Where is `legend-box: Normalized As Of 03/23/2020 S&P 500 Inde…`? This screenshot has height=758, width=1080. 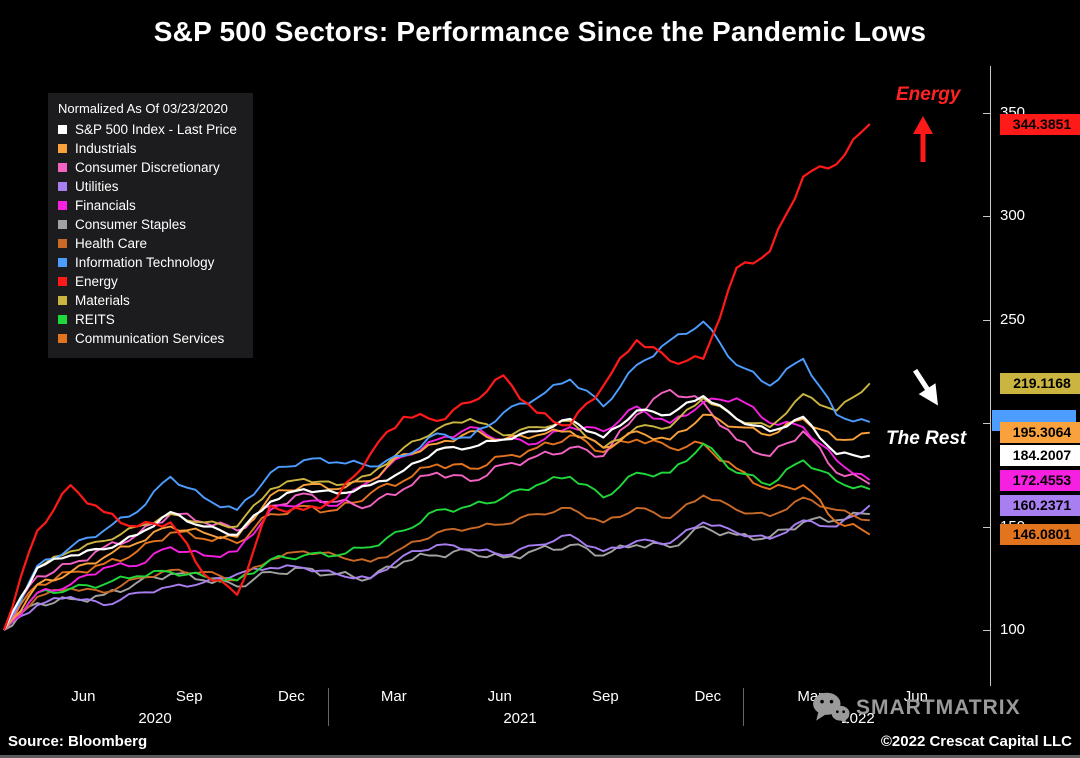
legend-box: Normalized As Of 03/23/2020 S&P 500 Inde… is located at coordinates (150, 225).